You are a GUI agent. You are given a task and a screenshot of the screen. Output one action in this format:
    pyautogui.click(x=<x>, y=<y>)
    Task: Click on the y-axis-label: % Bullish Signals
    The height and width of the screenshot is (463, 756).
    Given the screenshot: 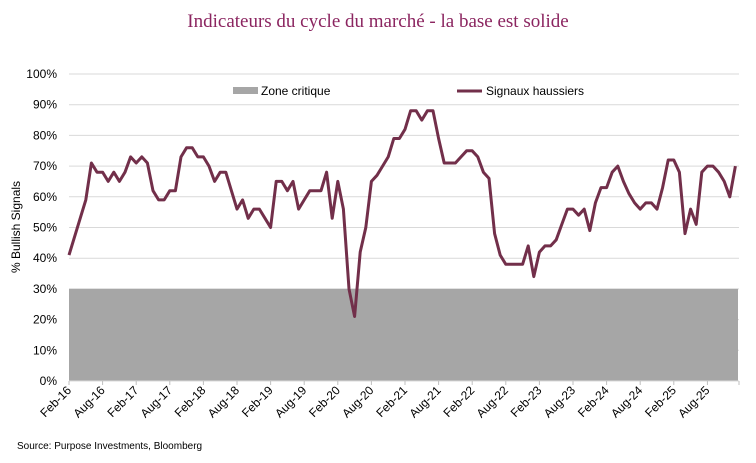 What is the action you would take?
    pyautogui.click(x=16, y=227)
    